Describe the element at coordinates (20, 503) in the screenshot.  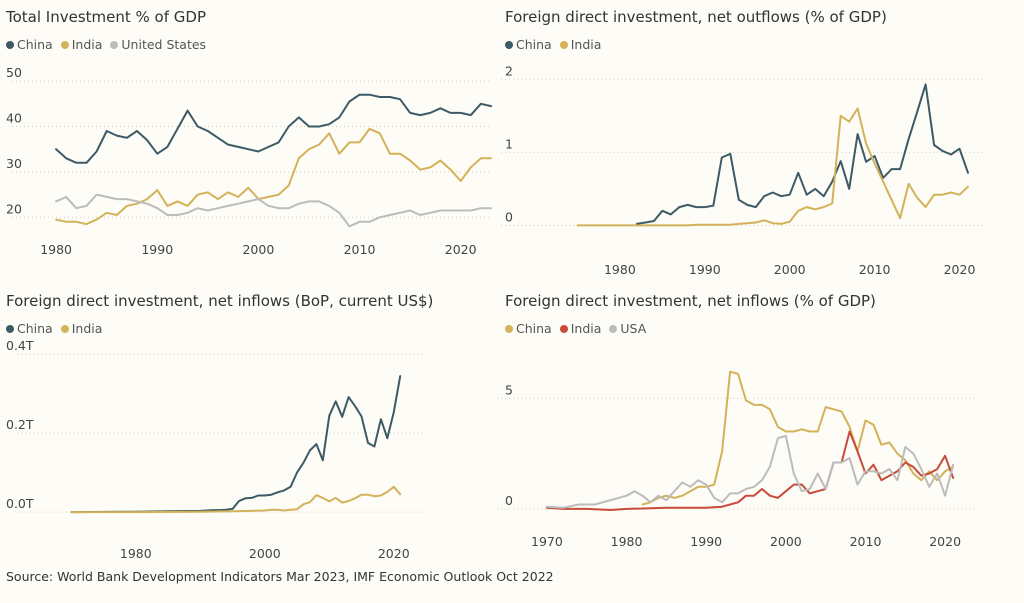
I see `y-tick-label: 0.0T` at that location.